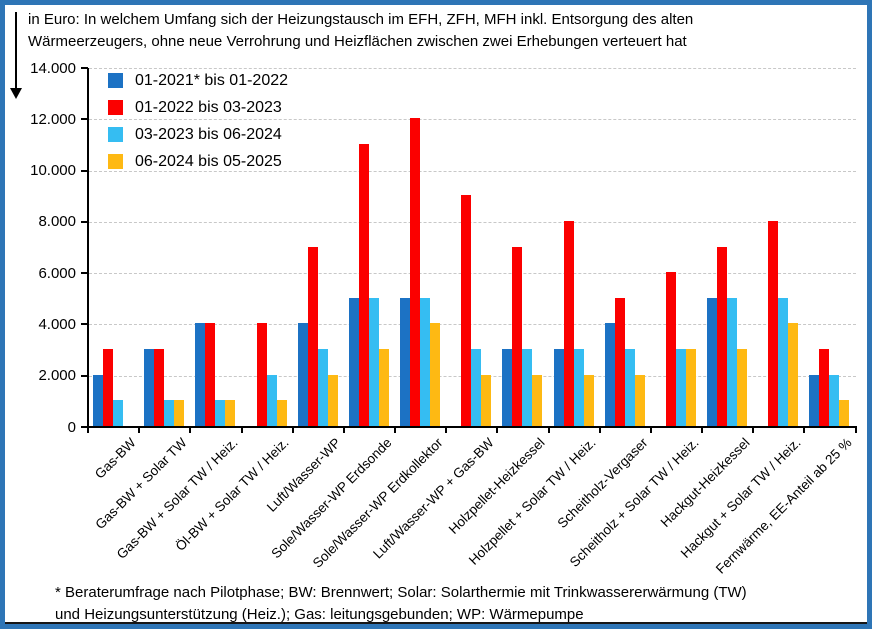 The image size is (872, 629). I want to click on bar-062024-cat4, so click(332, 400).